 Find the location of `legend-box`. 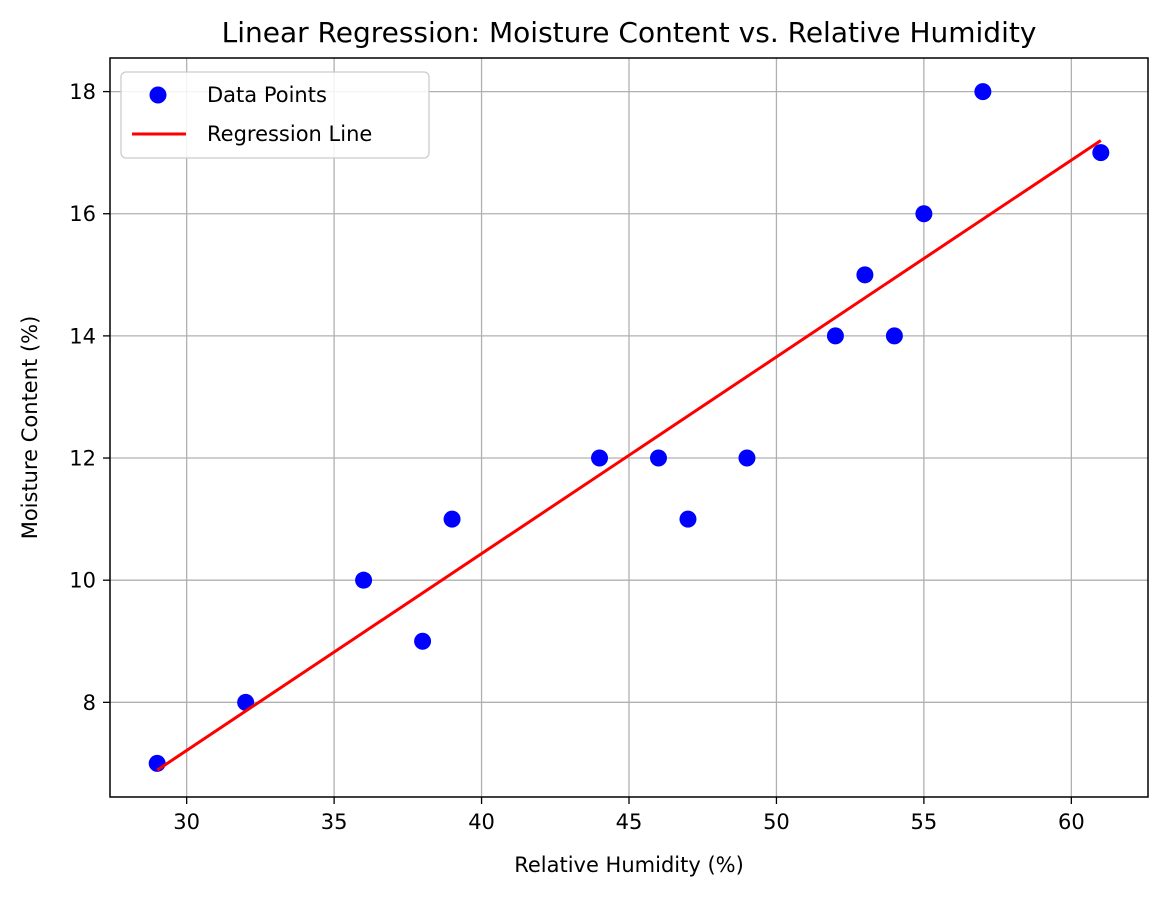

legend-box is located at coordinates (275, 115).